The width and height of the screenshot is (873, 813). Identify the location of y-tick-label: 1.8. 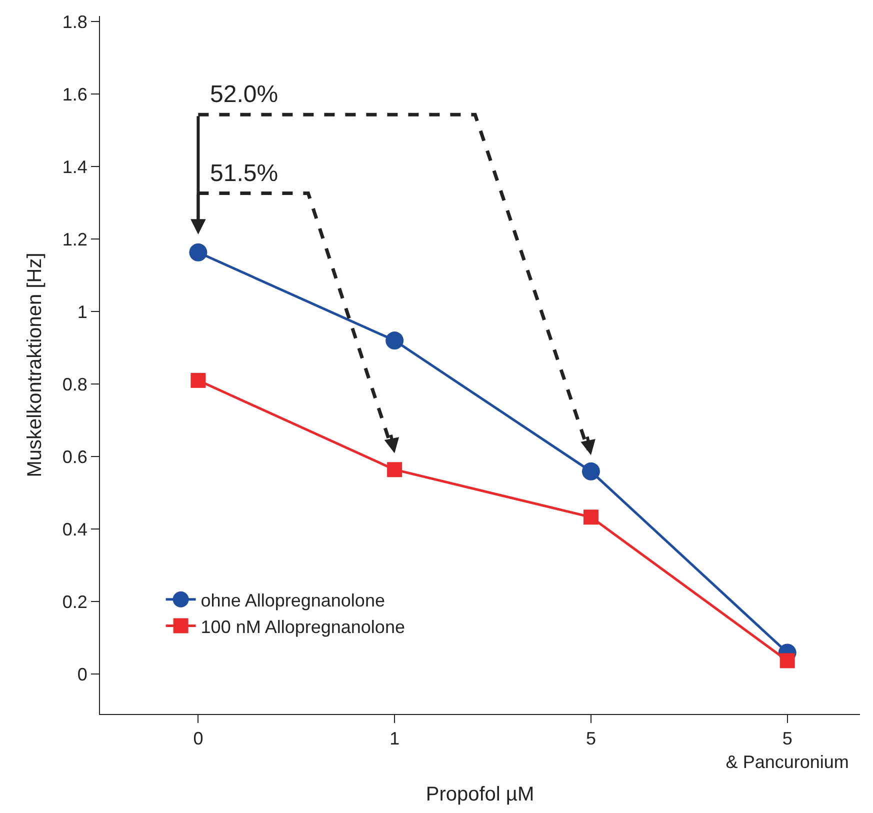
(75, 22).